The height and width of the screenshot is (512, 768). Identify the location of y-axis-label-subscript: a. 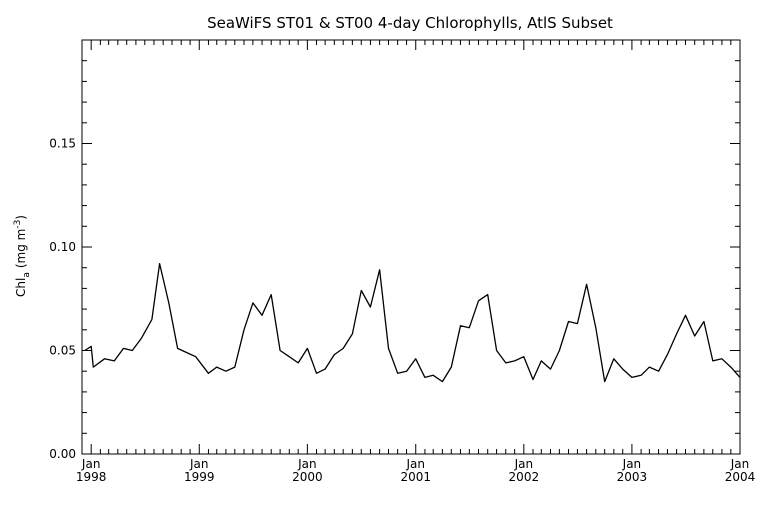
(27, 275).